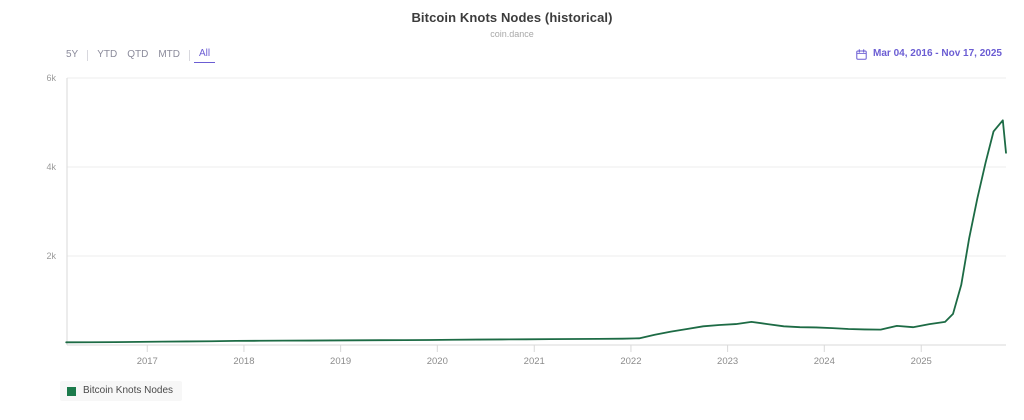  I want to click on date-range-label: Mar 04, 2016 - Nov 17, 2025, so click(937, 53).